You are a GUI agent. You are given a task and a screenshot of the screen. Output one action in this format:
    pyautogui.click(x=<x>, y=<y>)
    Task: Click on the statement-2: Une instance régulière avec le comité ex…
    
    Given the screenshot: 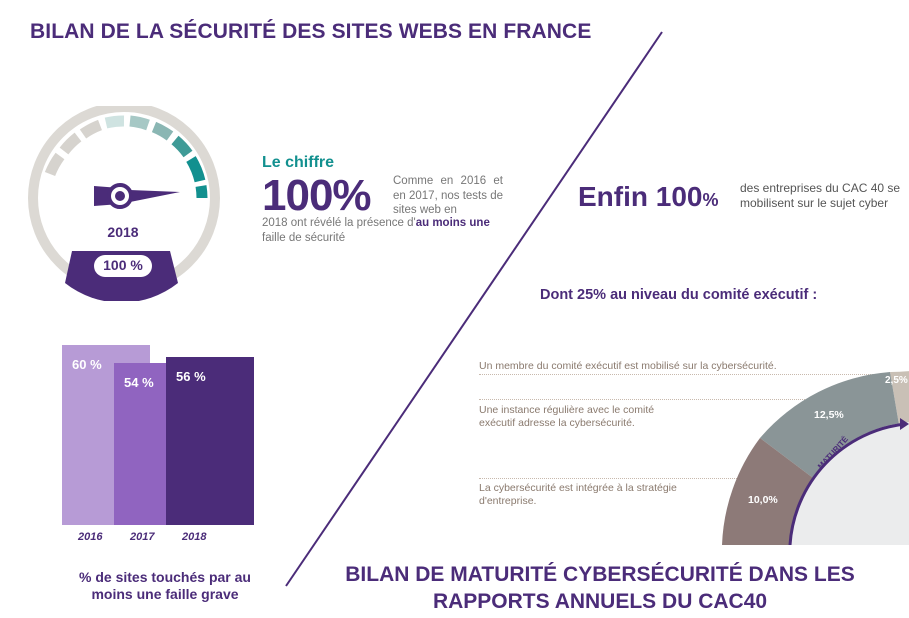 What is the action you would take?
    pyautogui.click(x=567, y=416)
    